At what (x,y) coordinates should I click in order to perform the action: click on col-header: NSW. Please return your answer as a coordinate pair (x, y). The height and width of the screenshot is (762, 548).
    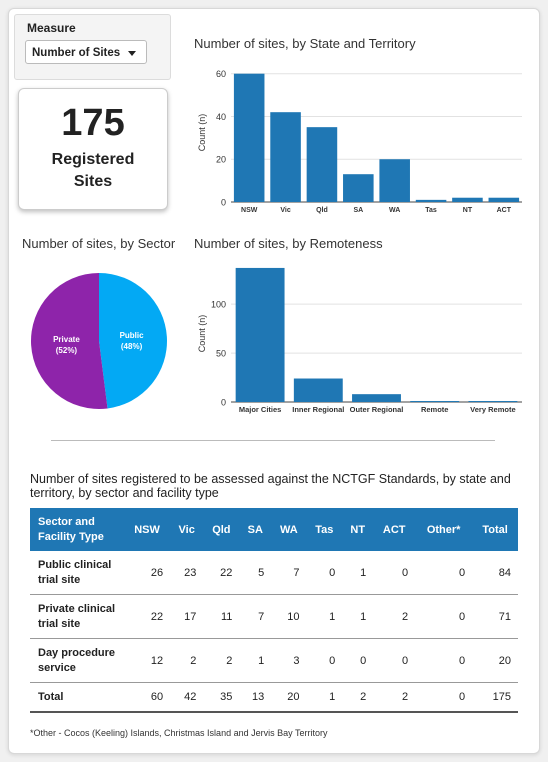
    Looking at the image, I should click on (147, 529).